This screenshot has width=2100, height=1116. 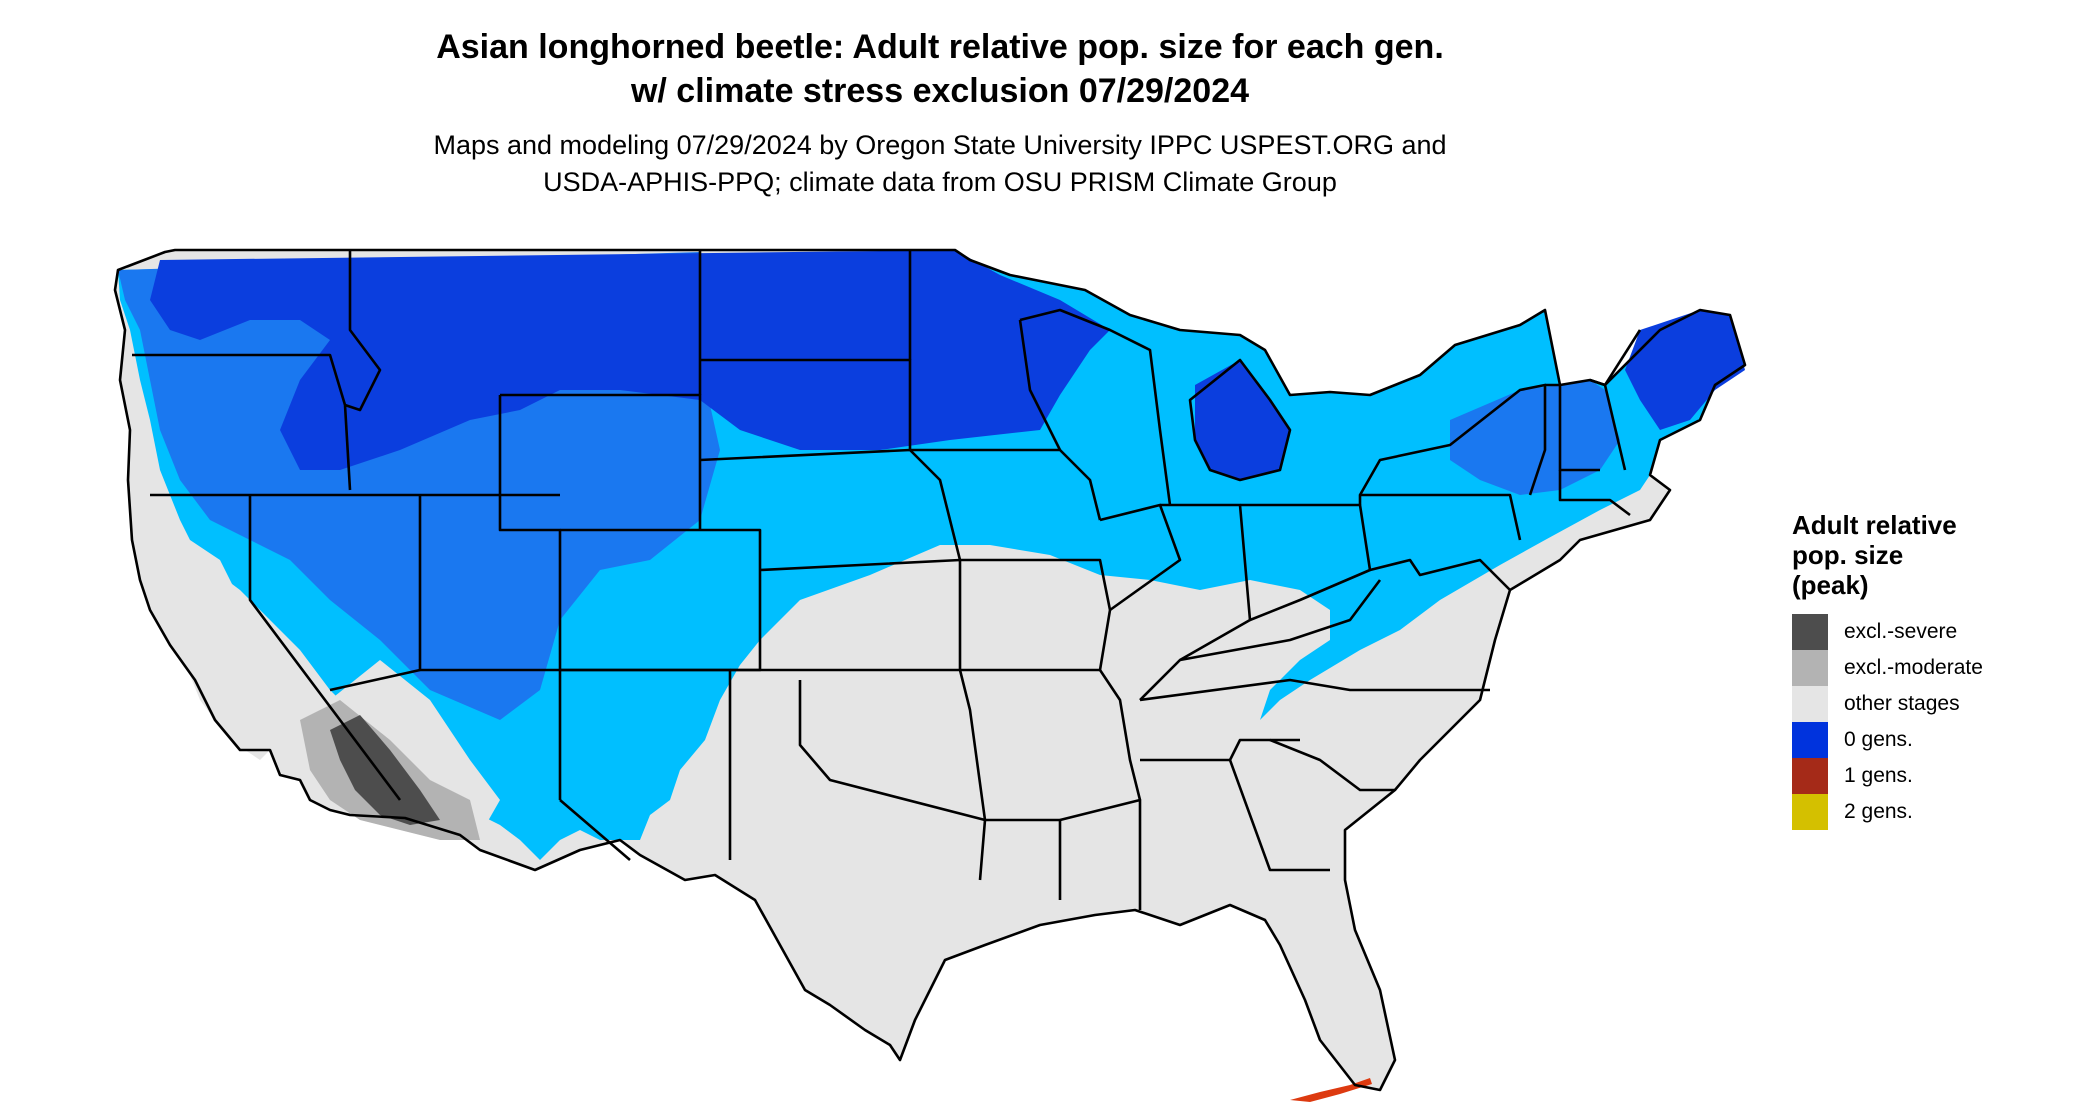 What do you see at coordinates (1901, 631) in the screenshot?
I see `legend-label: excl.-severe` at bounding box center [1901, 631].